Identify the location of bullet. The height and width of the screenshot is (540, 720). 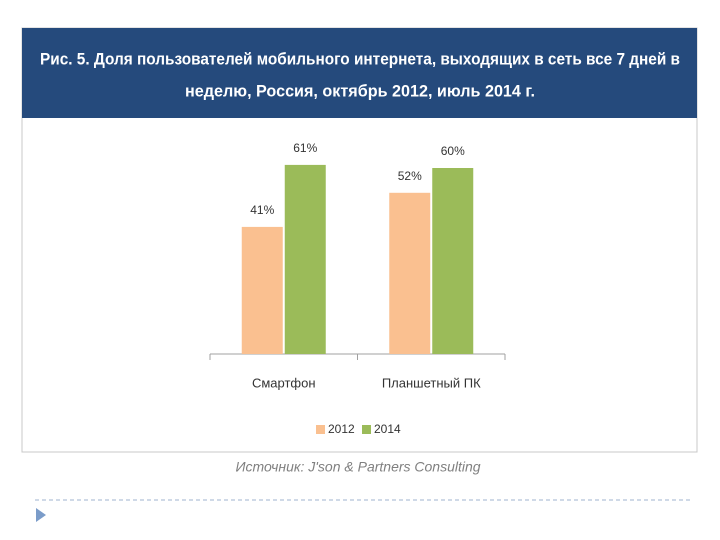
(41, 515).